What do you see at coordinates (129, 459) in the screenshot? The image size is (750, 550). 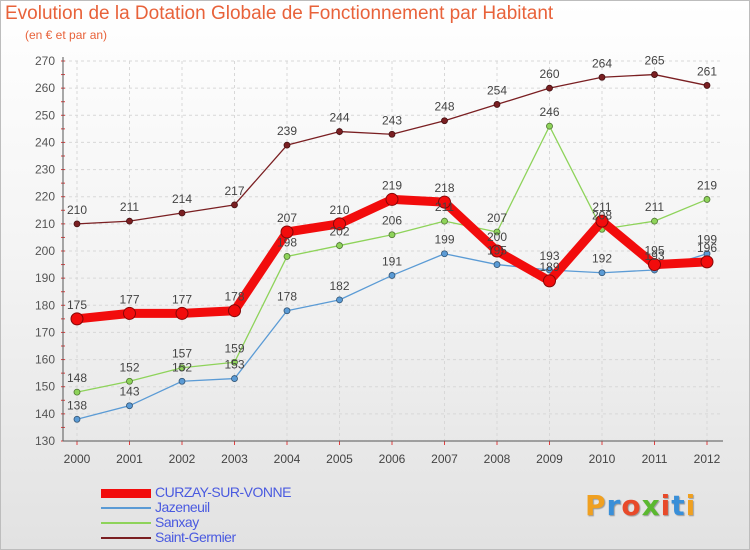 I see `x-tick-label: 2001` at bounding box center [129, 459].